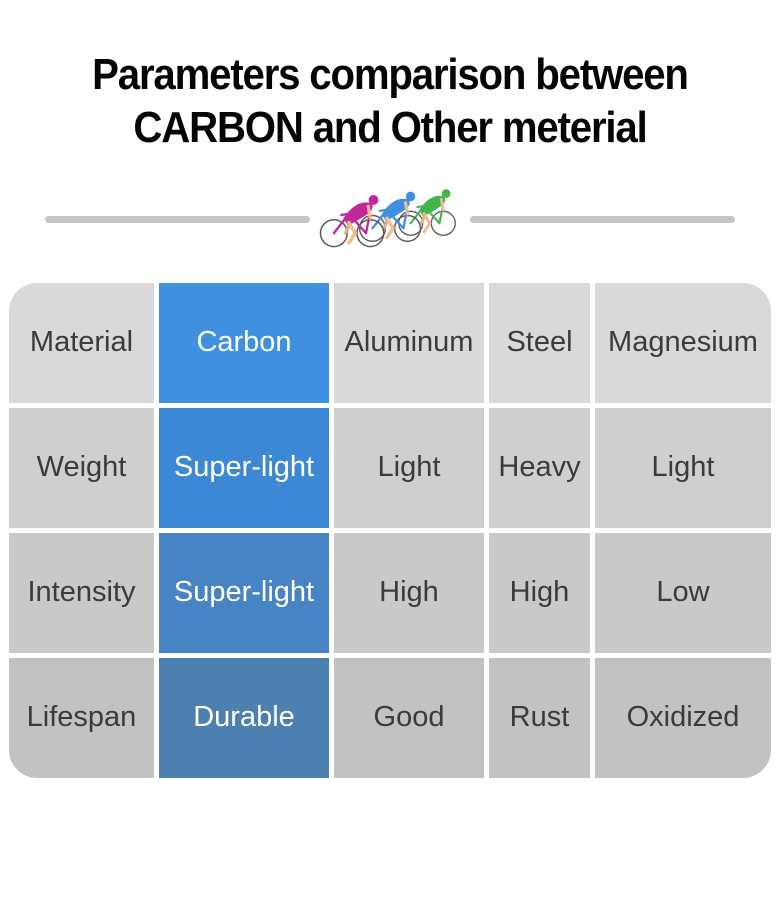  Describe the element at coordinates (539, 467) in the screenshot. I see `table-cell-r2-c4: Heavy` at that location.